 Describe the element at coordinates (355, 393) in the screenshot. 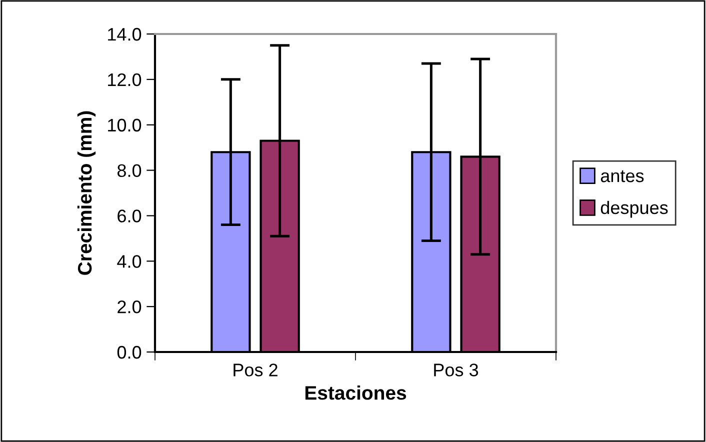

I see `x-axis-title: Estaciones` at that location.